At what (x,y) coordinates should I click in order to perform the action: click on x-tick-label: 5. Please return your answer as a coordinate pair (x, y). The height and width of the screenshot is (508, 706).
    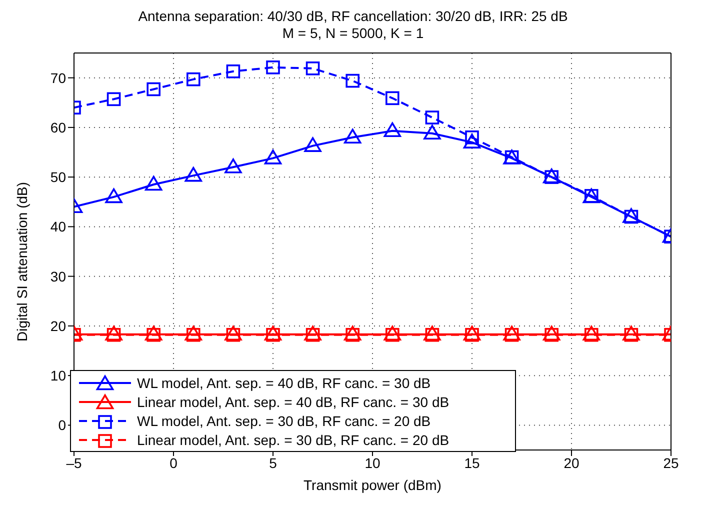
    Looking at the image, I should click on (273, 462).